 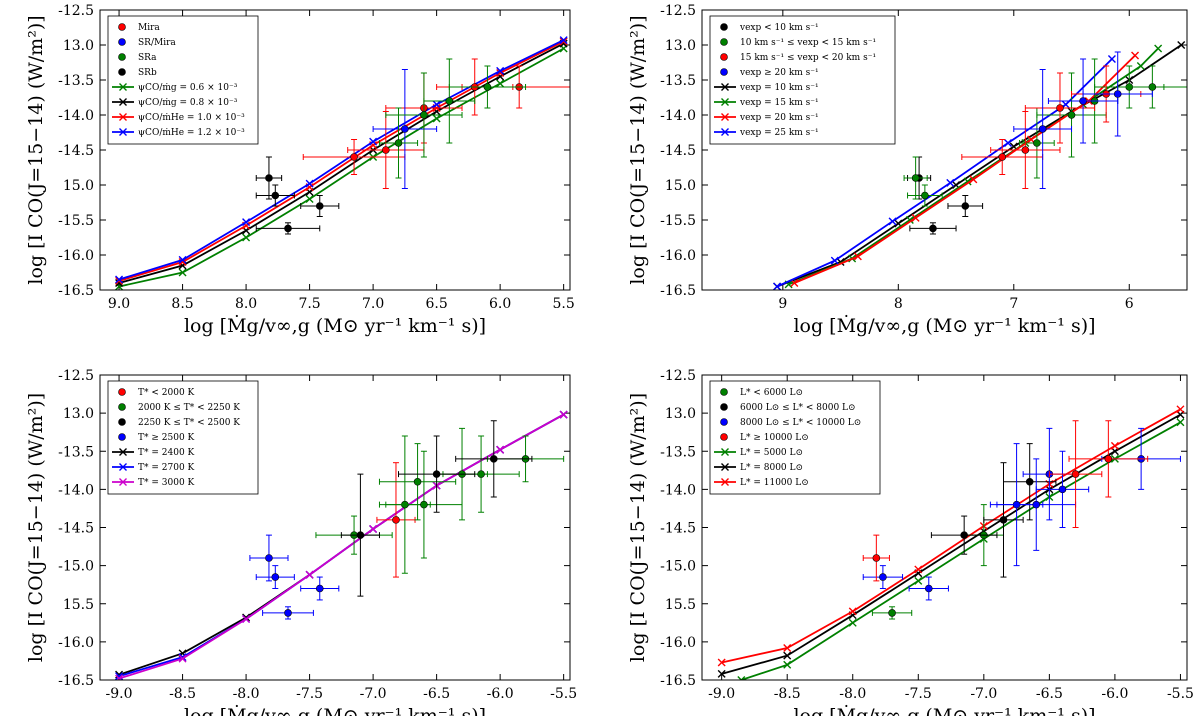 What do you see at coordinates (798, 408) in the screenshot?
I see `legend-label: 6000 L⊙ ≤ L* < 8000 L⊙` at bounding box center [798, 408].